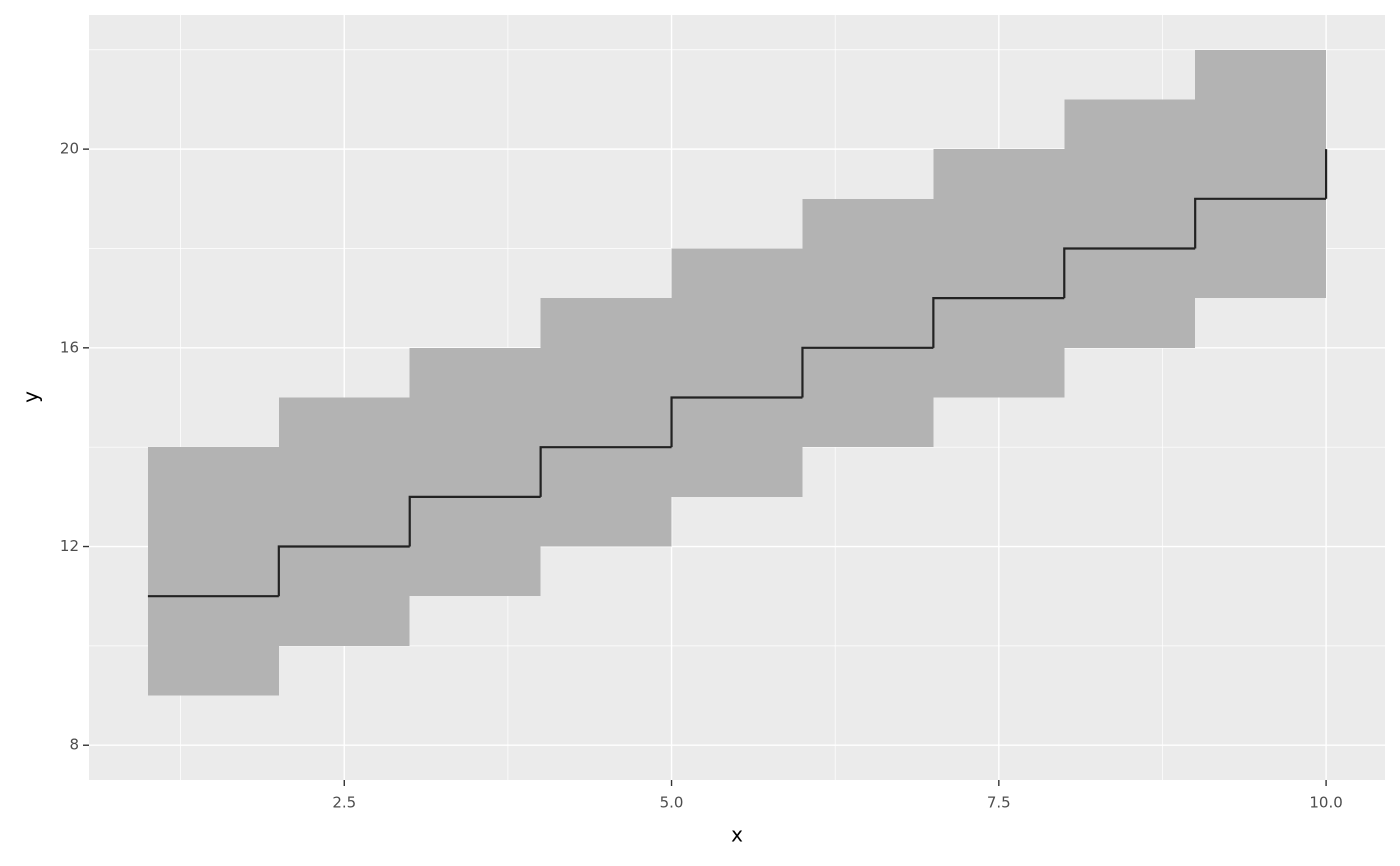 Image resolution: width=1400 pixels, height=866 pixels. I want to click on y-tick-label: 20, so click(69, 149).